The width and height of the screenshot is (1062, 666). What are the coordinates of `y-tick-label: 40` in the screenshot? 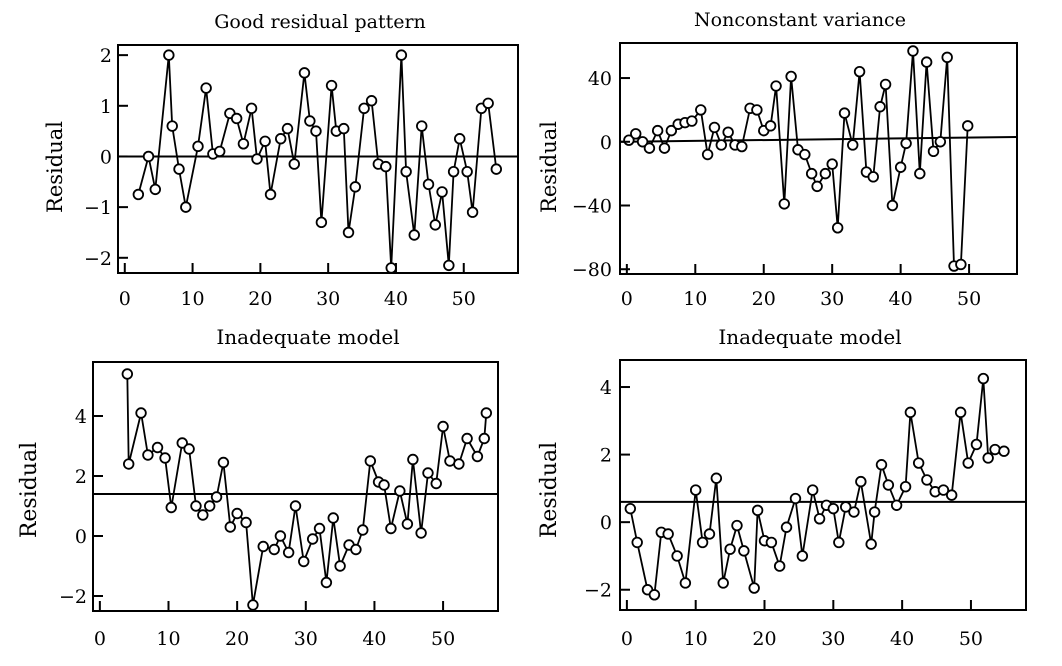 It's located at (600, 79).